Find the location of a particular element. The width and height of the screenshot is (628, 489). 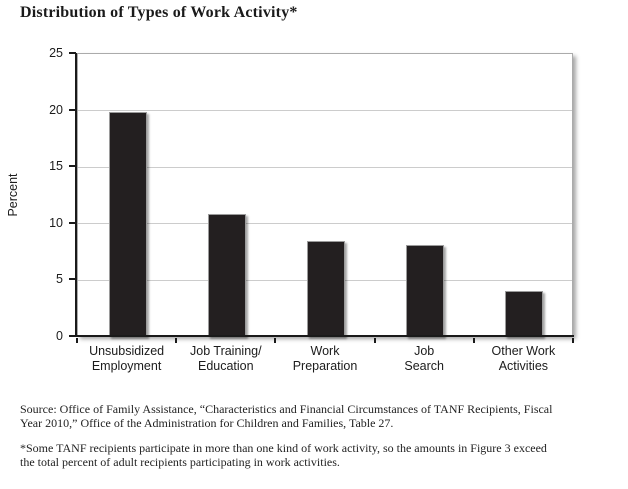

x-category-label: Other Work Activities is located at coordinates (523, 359).